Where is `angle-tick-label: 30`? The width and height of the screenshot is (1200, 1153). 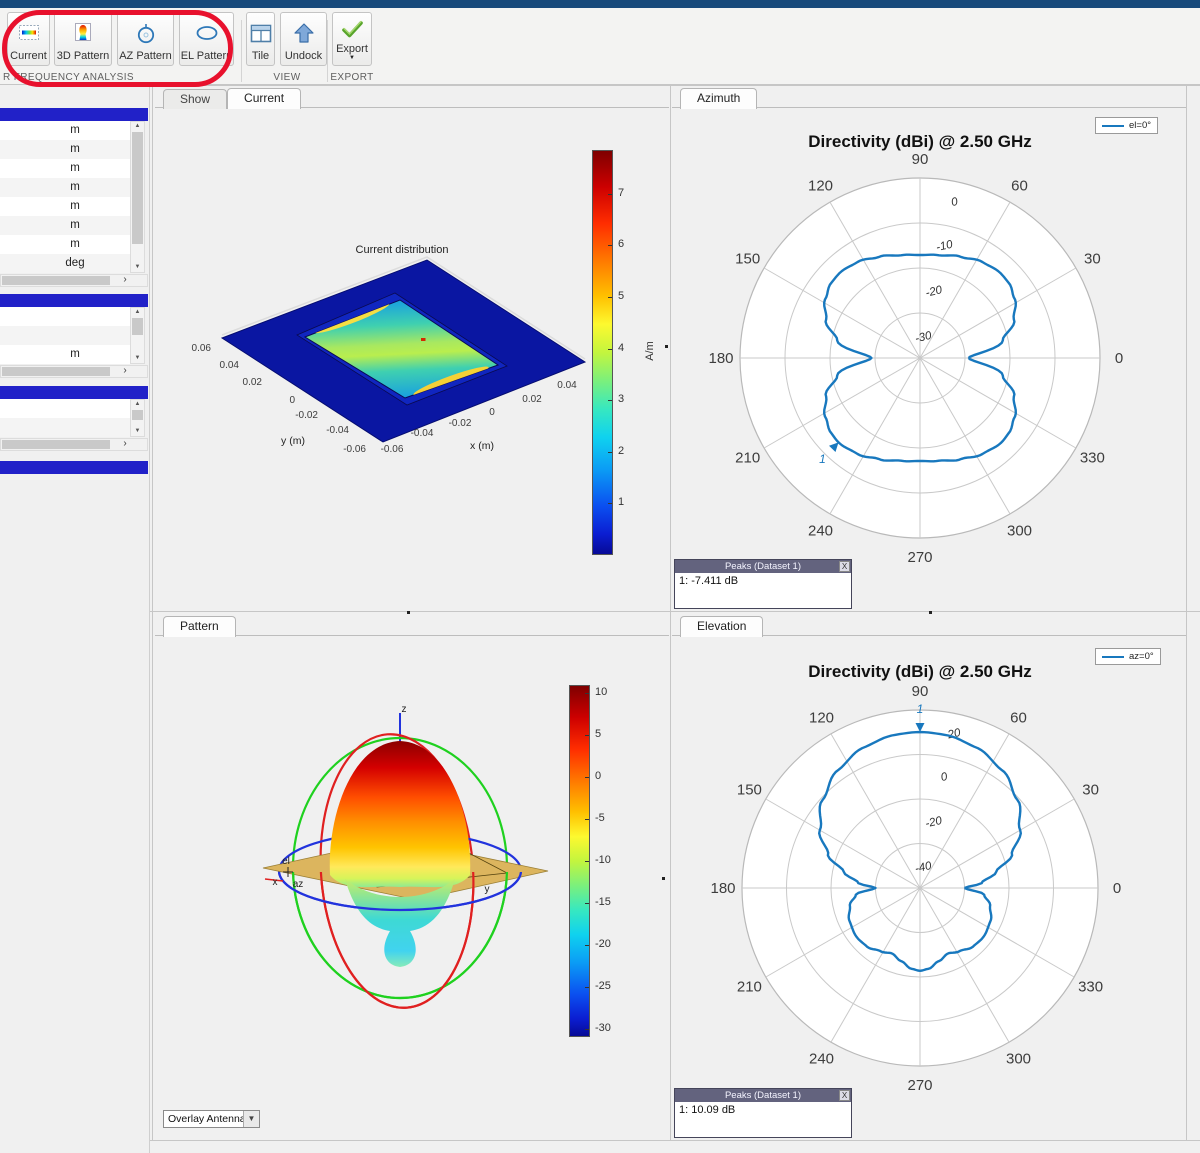 angle-tick-label: 30 is located at coordinates (1090, 790).